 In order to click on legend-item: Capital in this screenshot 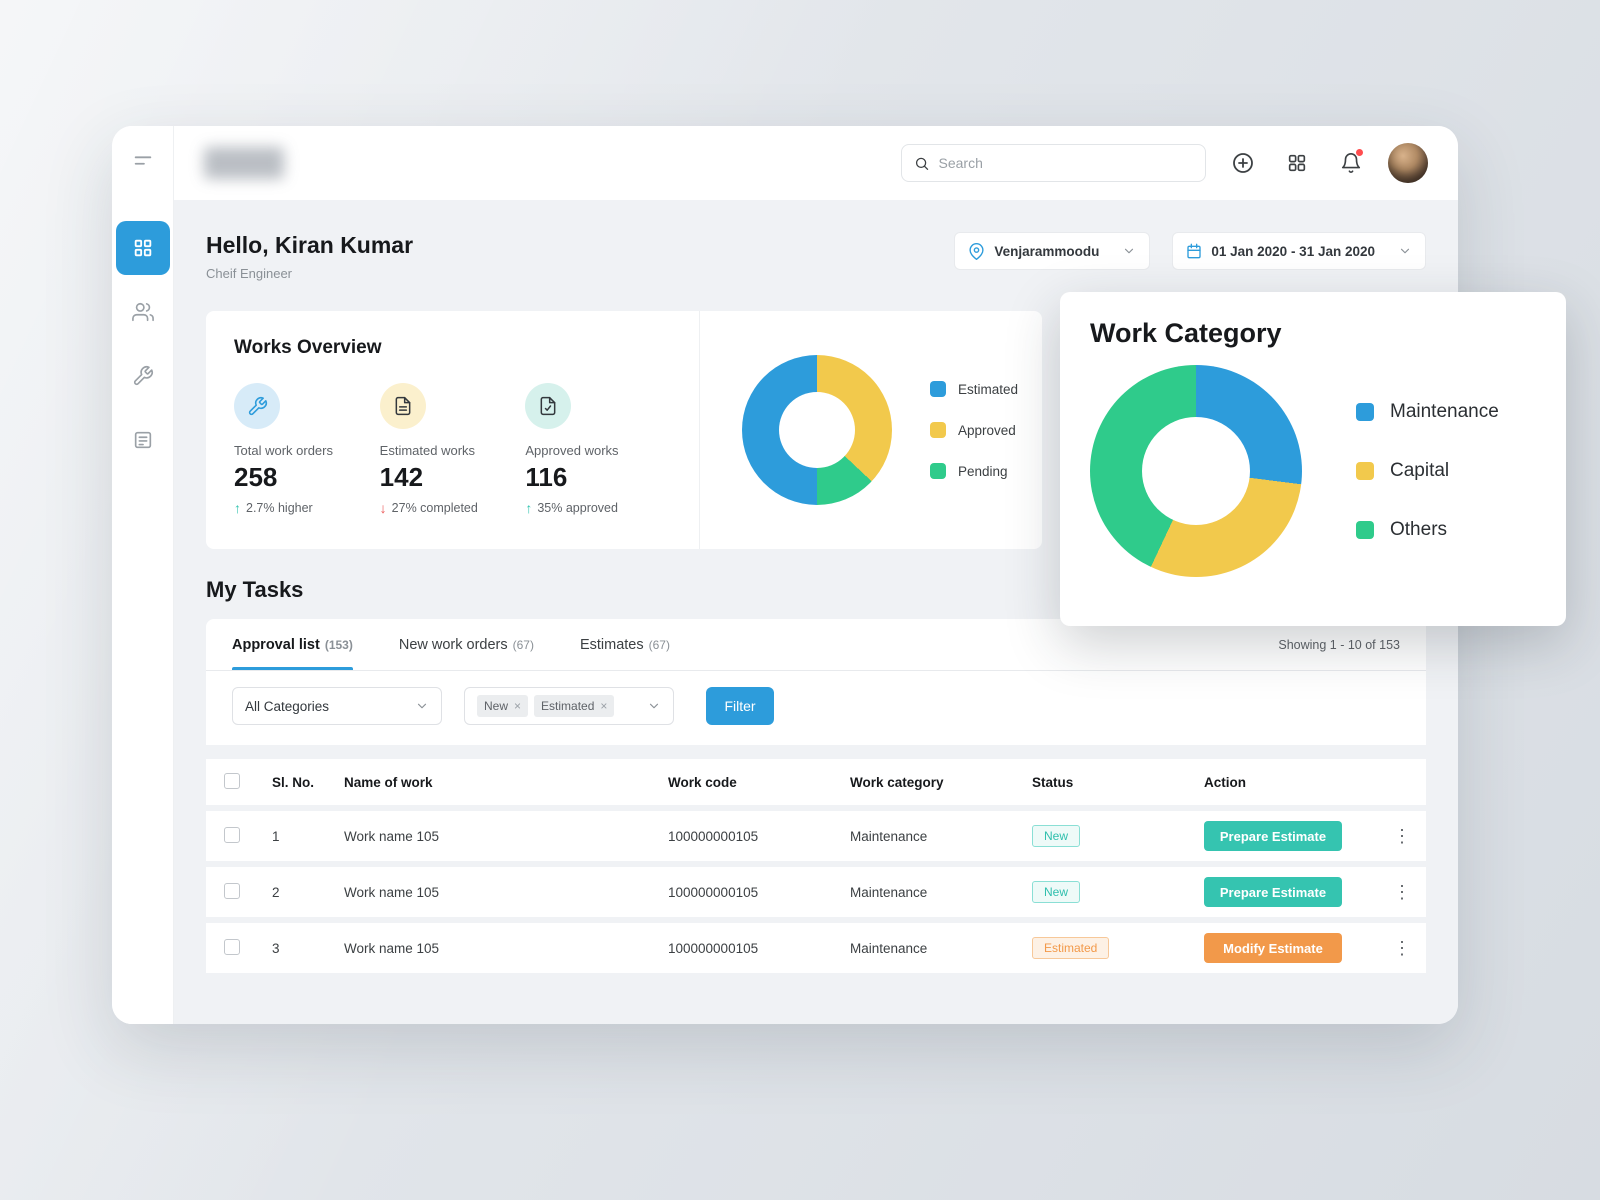, I will do `click(1427, 471)`.